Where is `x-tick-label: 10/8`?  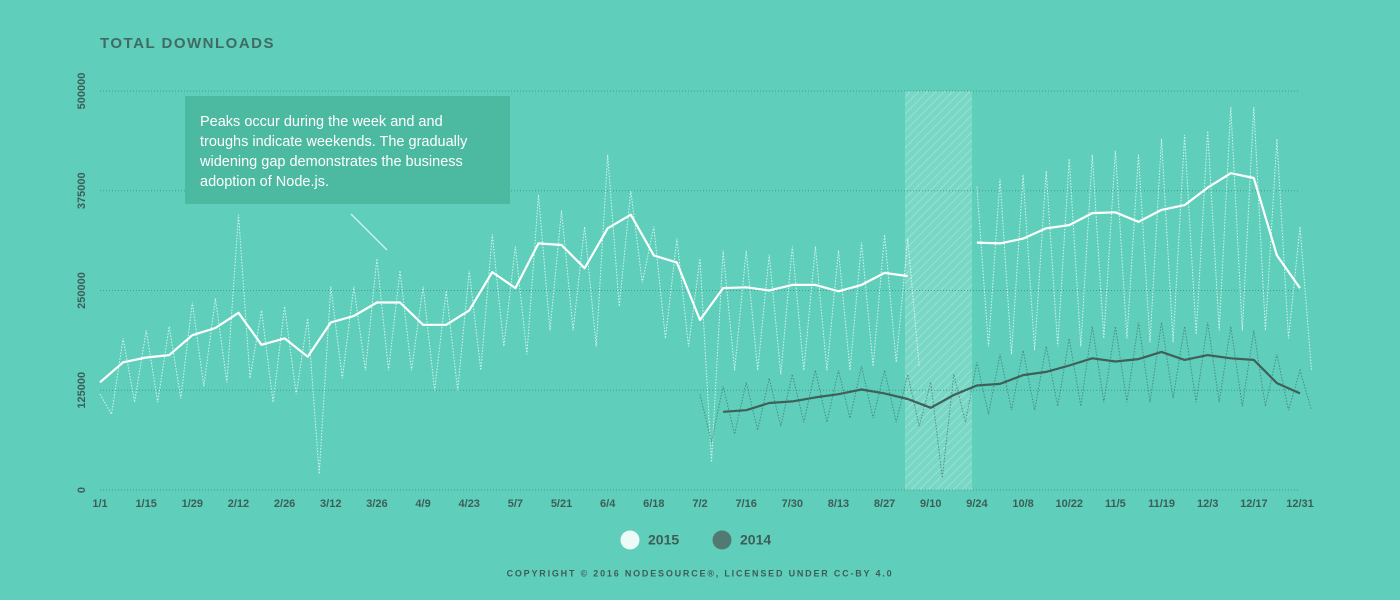
x-tick-label: 10/8 is located at coordinates (1022, 504).